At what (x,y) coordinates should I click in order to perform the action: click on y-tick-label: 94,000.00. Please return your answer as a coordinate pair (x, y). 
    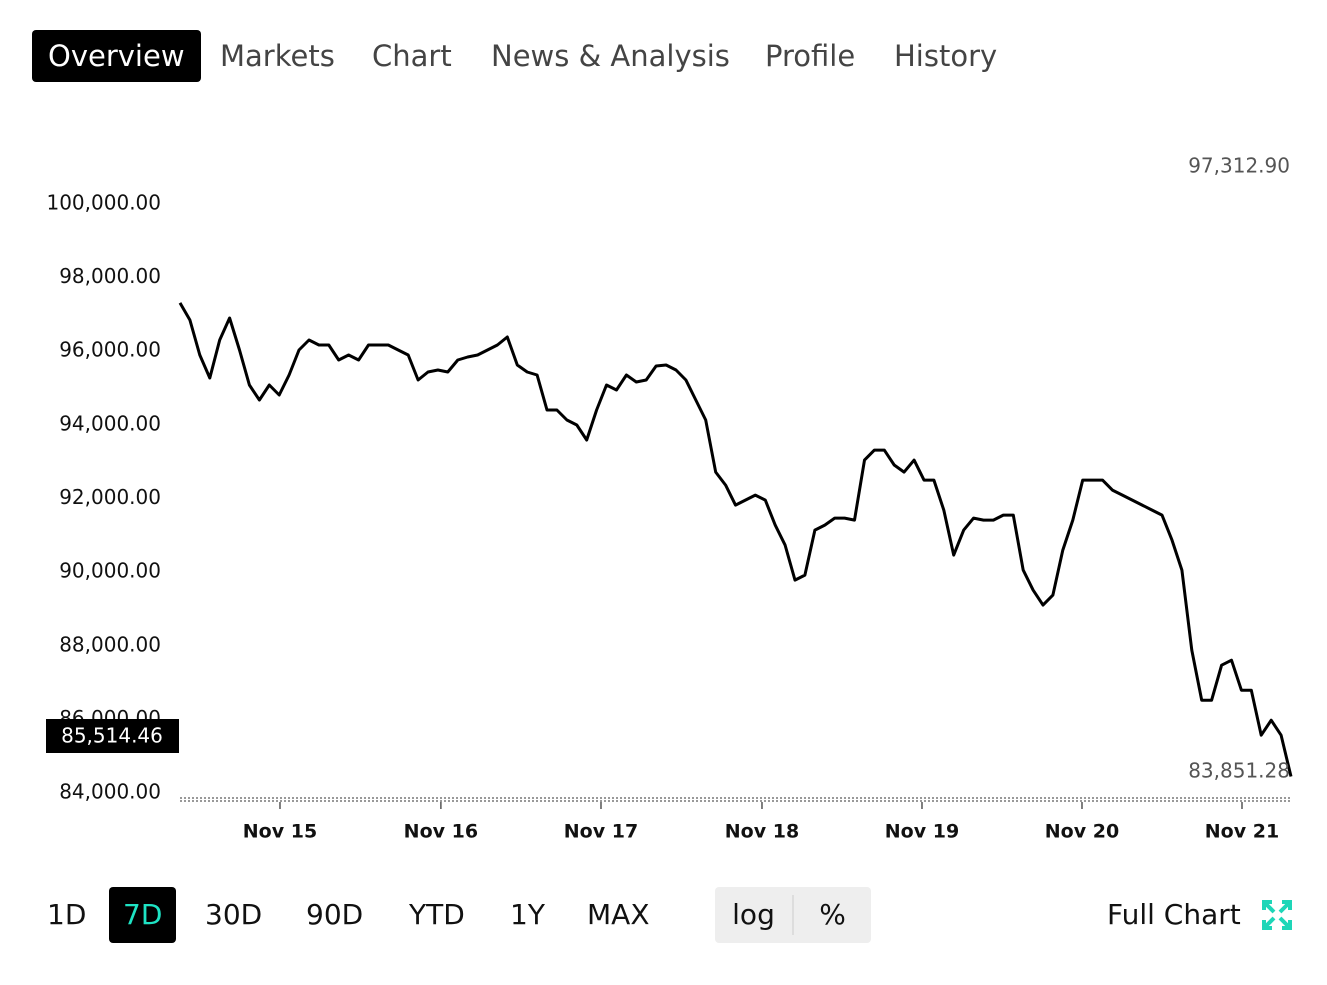
    Looking at the image, I should click on (110, 423).